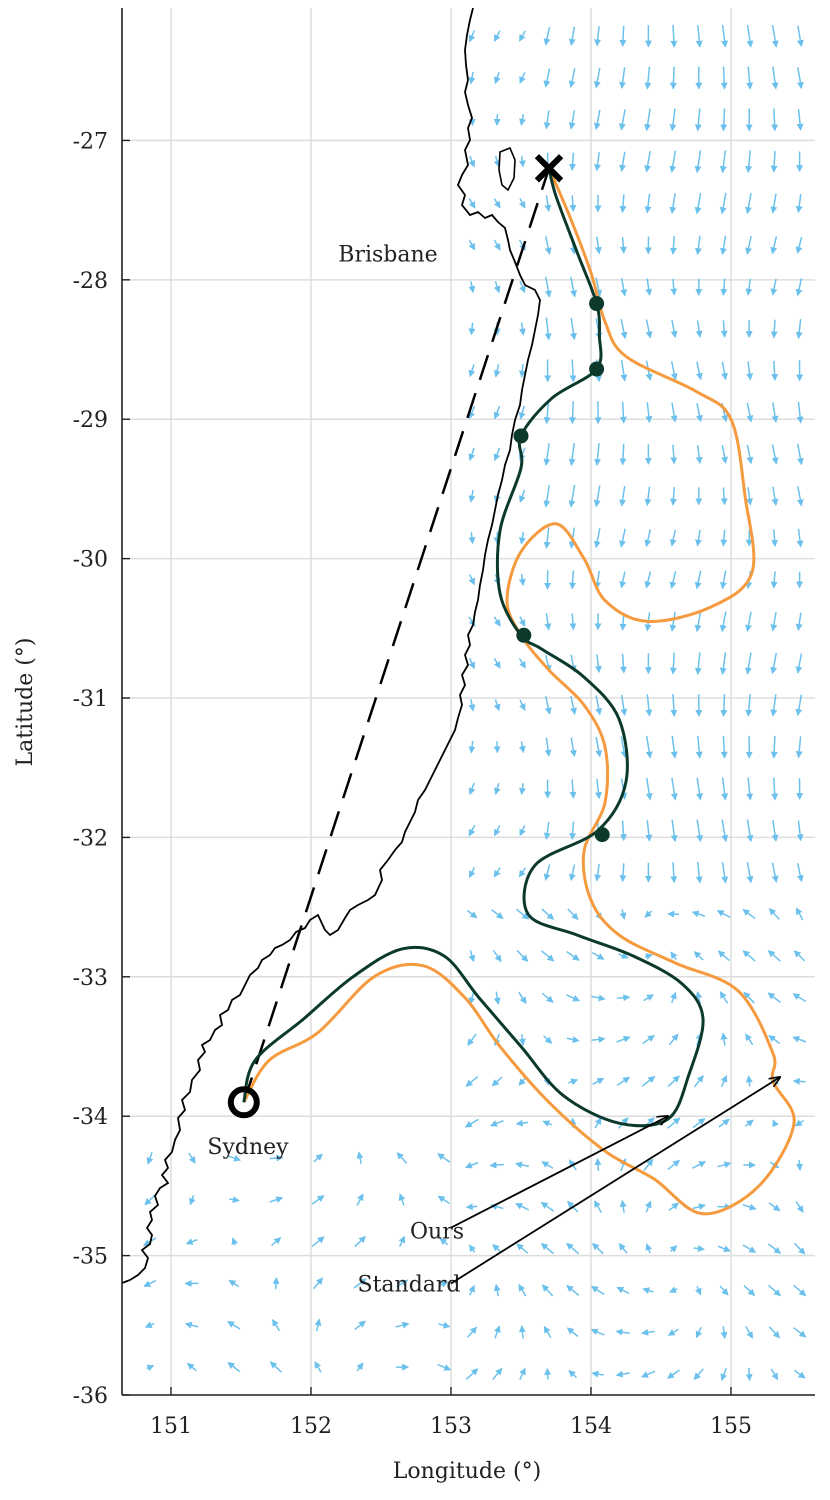 The height and width of the screenshot is (1500, 830). What do you see at coordinates (90, 978) in the screenshot?
I see `y-tick-label: -33` at bounding box center [90, 978].